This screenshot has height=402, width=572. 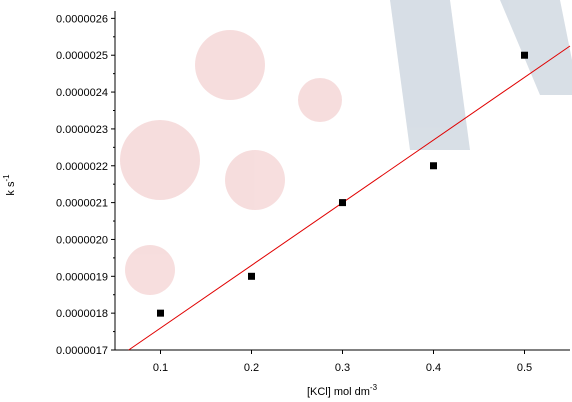 What do you see at coordinates (6, 178) in the screenshot?
I see `y-axis-title-sup: -1` at bounding box center [6, 178].